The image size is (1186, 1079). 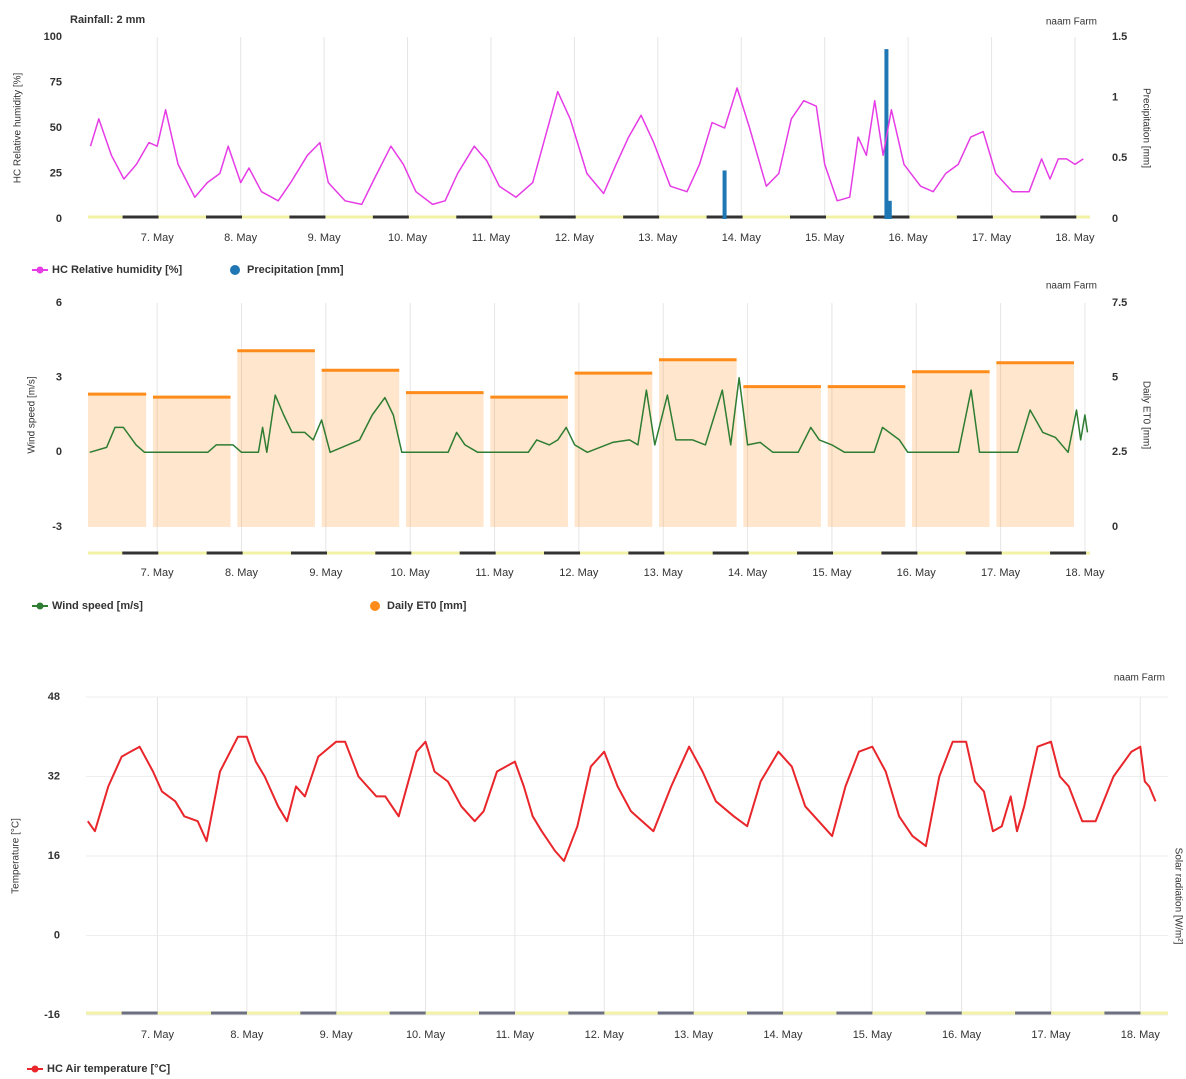 I want to click on y2-tick-label: 0, so click(x=1115, y=219).